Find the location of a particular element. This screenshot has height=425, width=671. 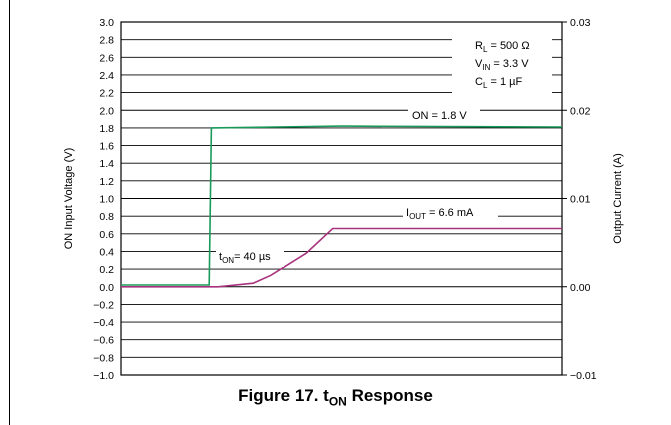

y-tick-label: −0.2 is located at coordinates (103, 305).